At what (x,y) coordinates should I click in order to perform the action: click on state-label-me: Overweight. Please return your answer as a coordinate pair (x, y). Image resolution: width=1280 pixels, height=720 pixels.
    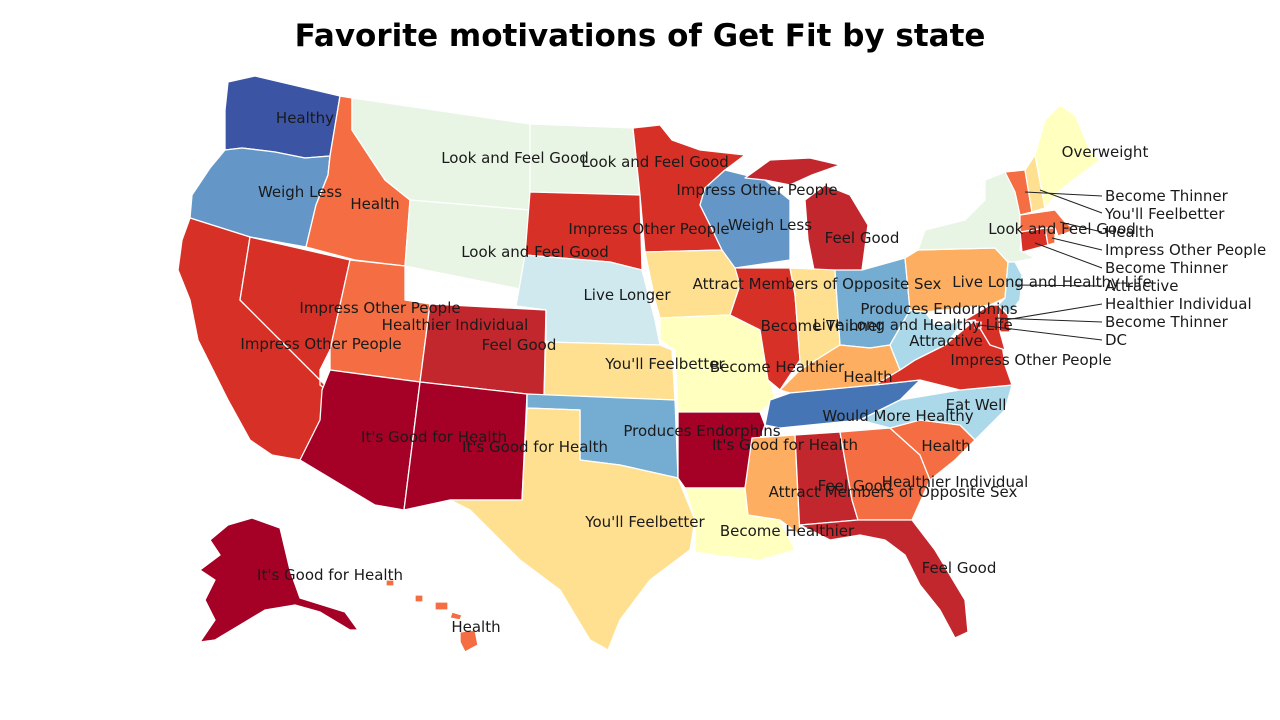
    Looking at the image, I should click on (1105, 152).